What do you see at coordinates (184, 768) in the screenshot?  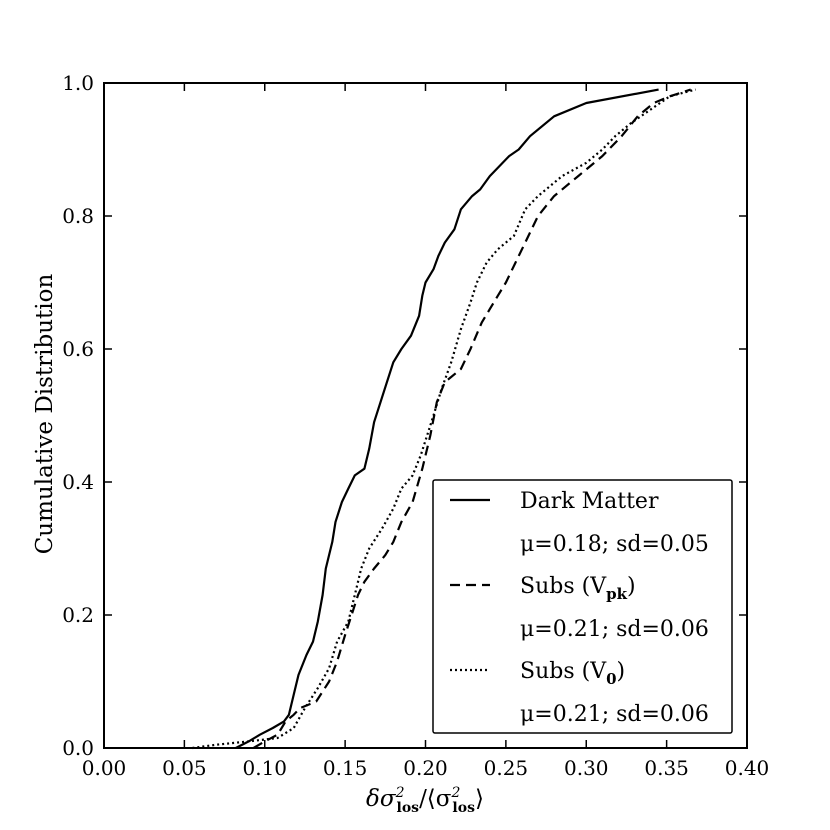 I see `x-tick-label: 0.05` at bounding box center [184, 768].